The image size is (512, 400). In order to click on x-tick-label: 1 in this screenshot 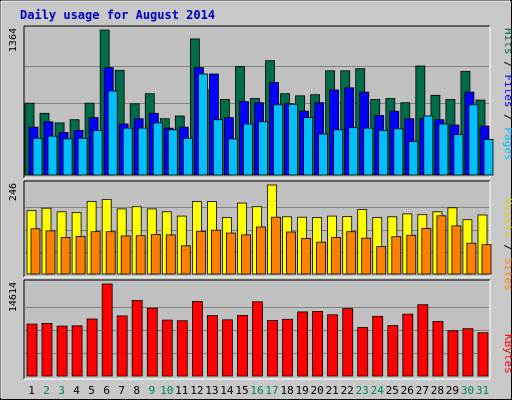, I will do `click(31, 390)`.